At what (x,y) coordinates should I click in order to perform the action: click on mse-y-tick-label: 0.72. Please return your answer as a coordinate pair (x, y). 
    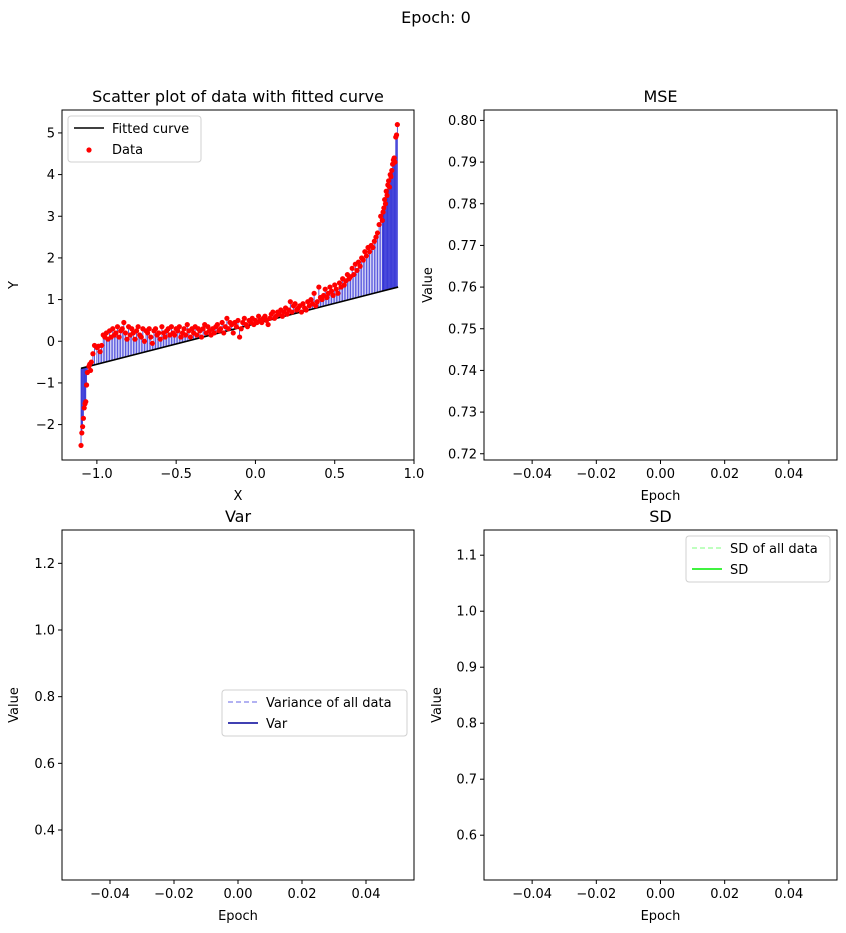
    Looking at the image, I should click on (462, 454).